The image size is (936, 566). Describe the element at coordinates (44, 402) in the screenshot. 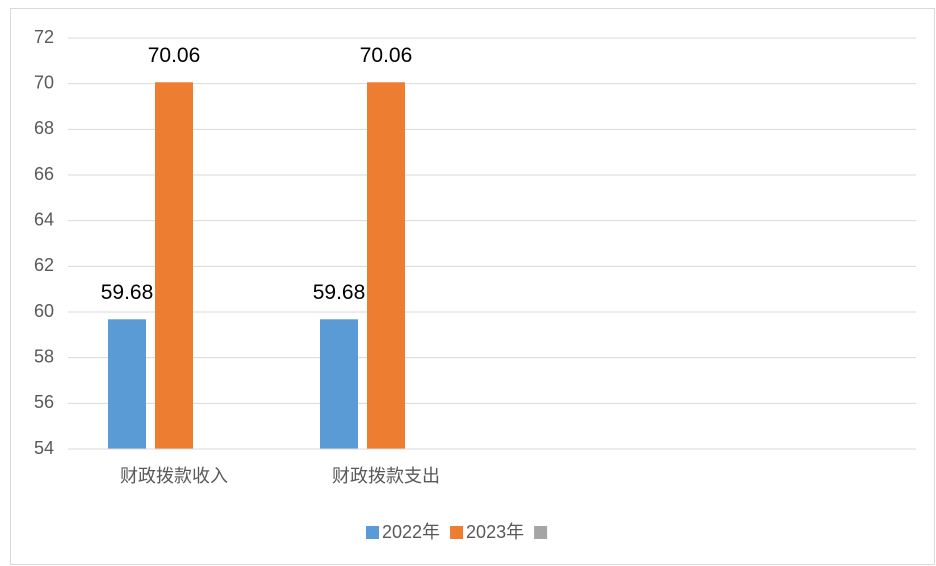

I see `y-tick-label: 56` at that location.